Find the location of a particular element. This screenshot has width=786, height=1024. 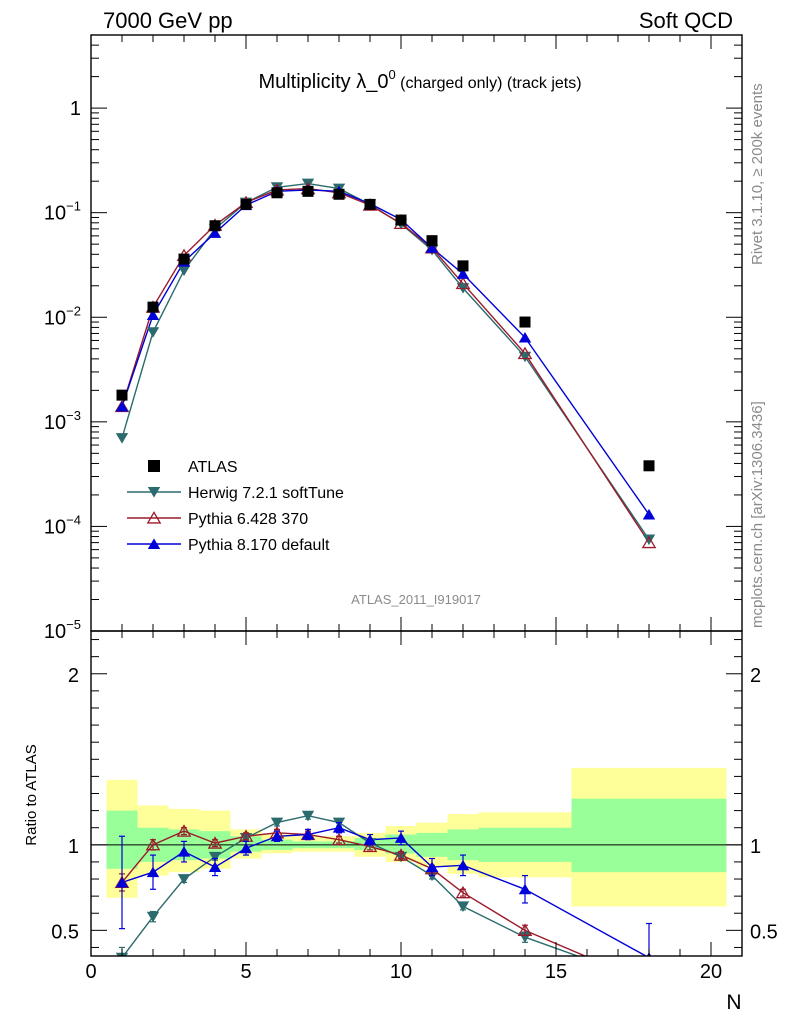

legend-label-0: ATLAS is located at coordinates (213, 467).